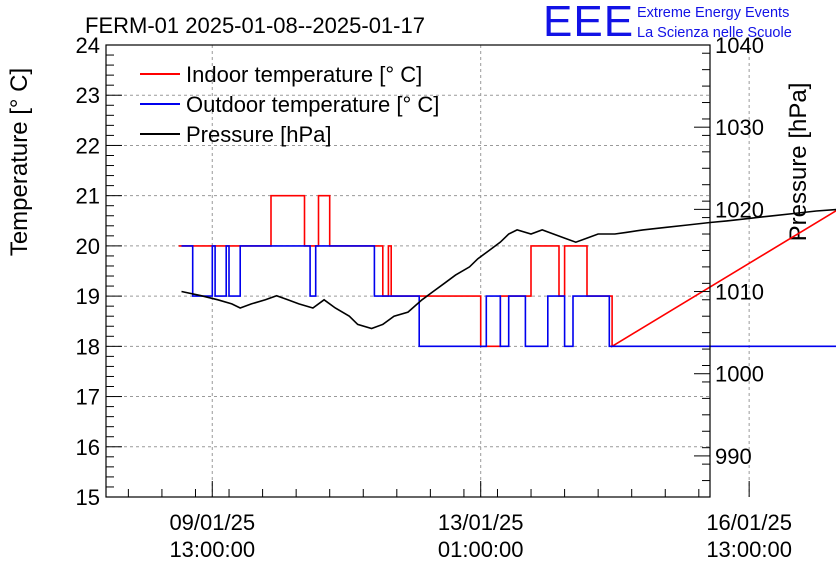  What do you see at coordinates (481, 522) in the screenshot?
I see `x-tick-label-date: 13/01/25` at bounding box center [481, 522].